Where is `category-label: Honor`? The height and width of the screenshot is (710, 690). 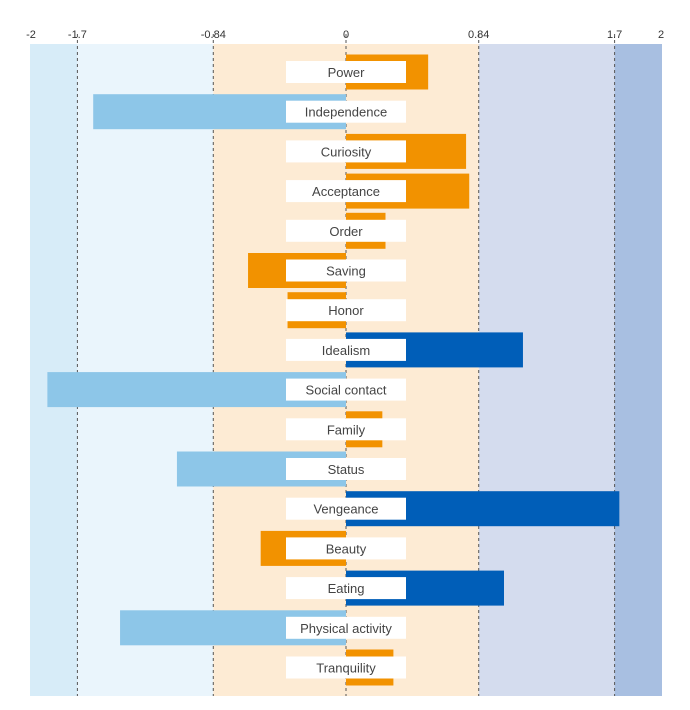
category-label: Honor is located at coordinates (346, 310).